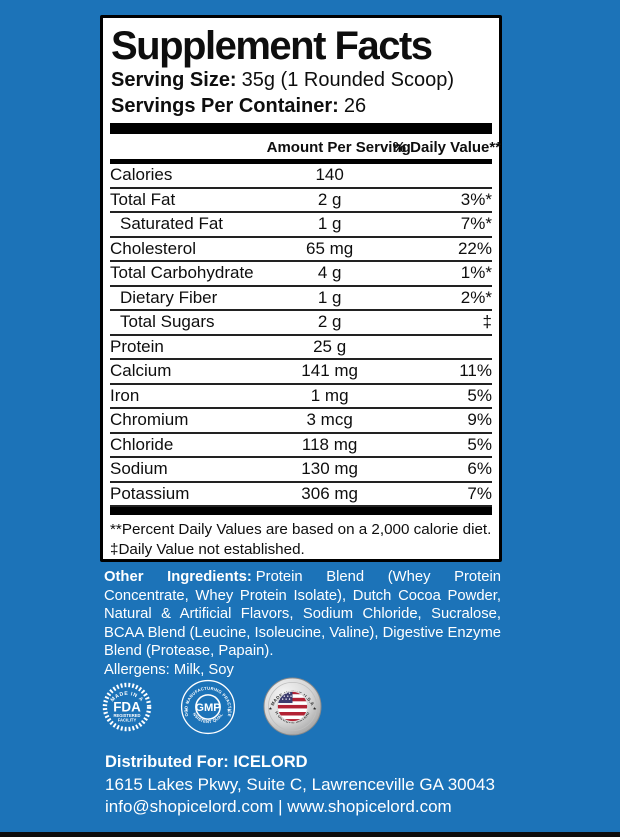 The image size is (620, 837). What do you see at coordinates (142, 444) in the screenshot?
I see `cell-name: Chloride` at bounding box center [142, 444].